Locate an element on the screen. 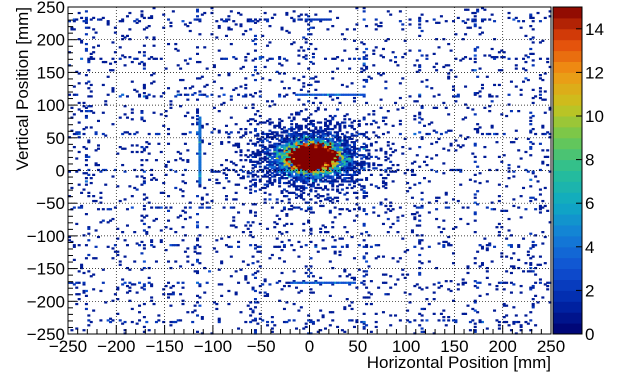 The width and height of the screenshot is (619, 384). colorbar-tick-label: 12 is located at coordinates (594, 72).